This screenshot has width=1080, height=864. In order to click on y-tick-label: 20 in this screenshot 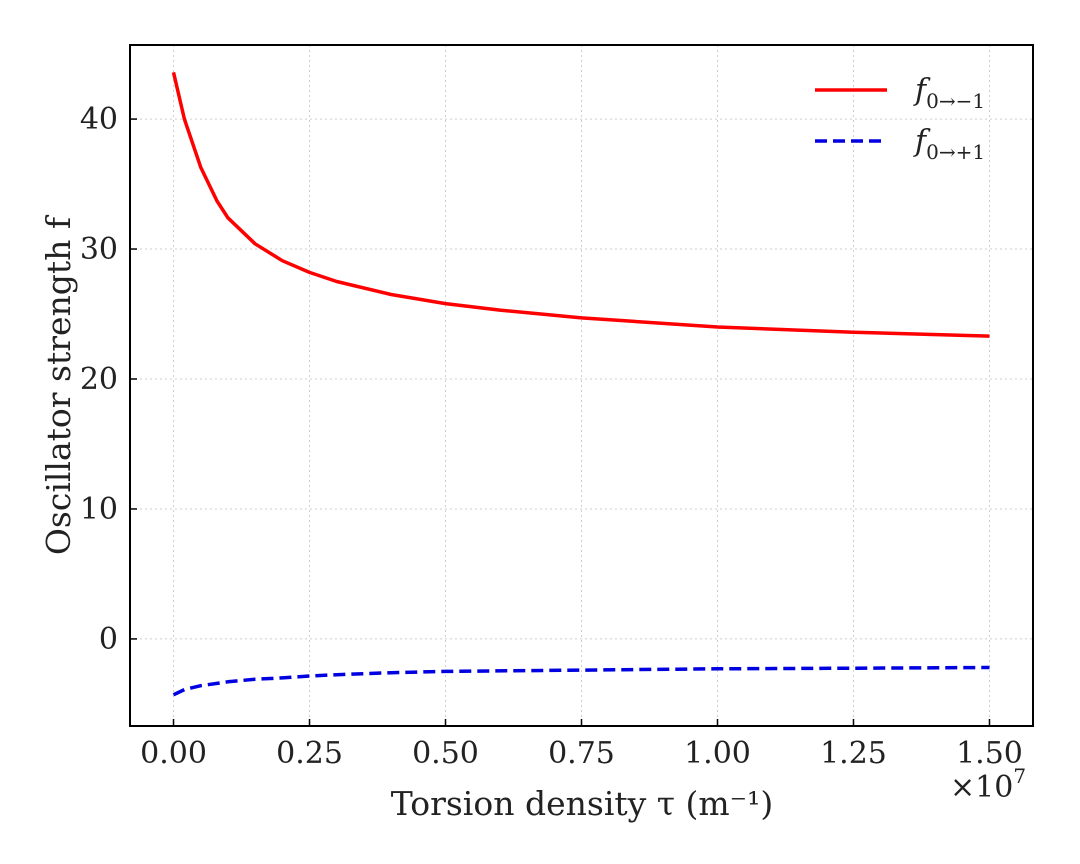, I will do `click(99, 379)`.